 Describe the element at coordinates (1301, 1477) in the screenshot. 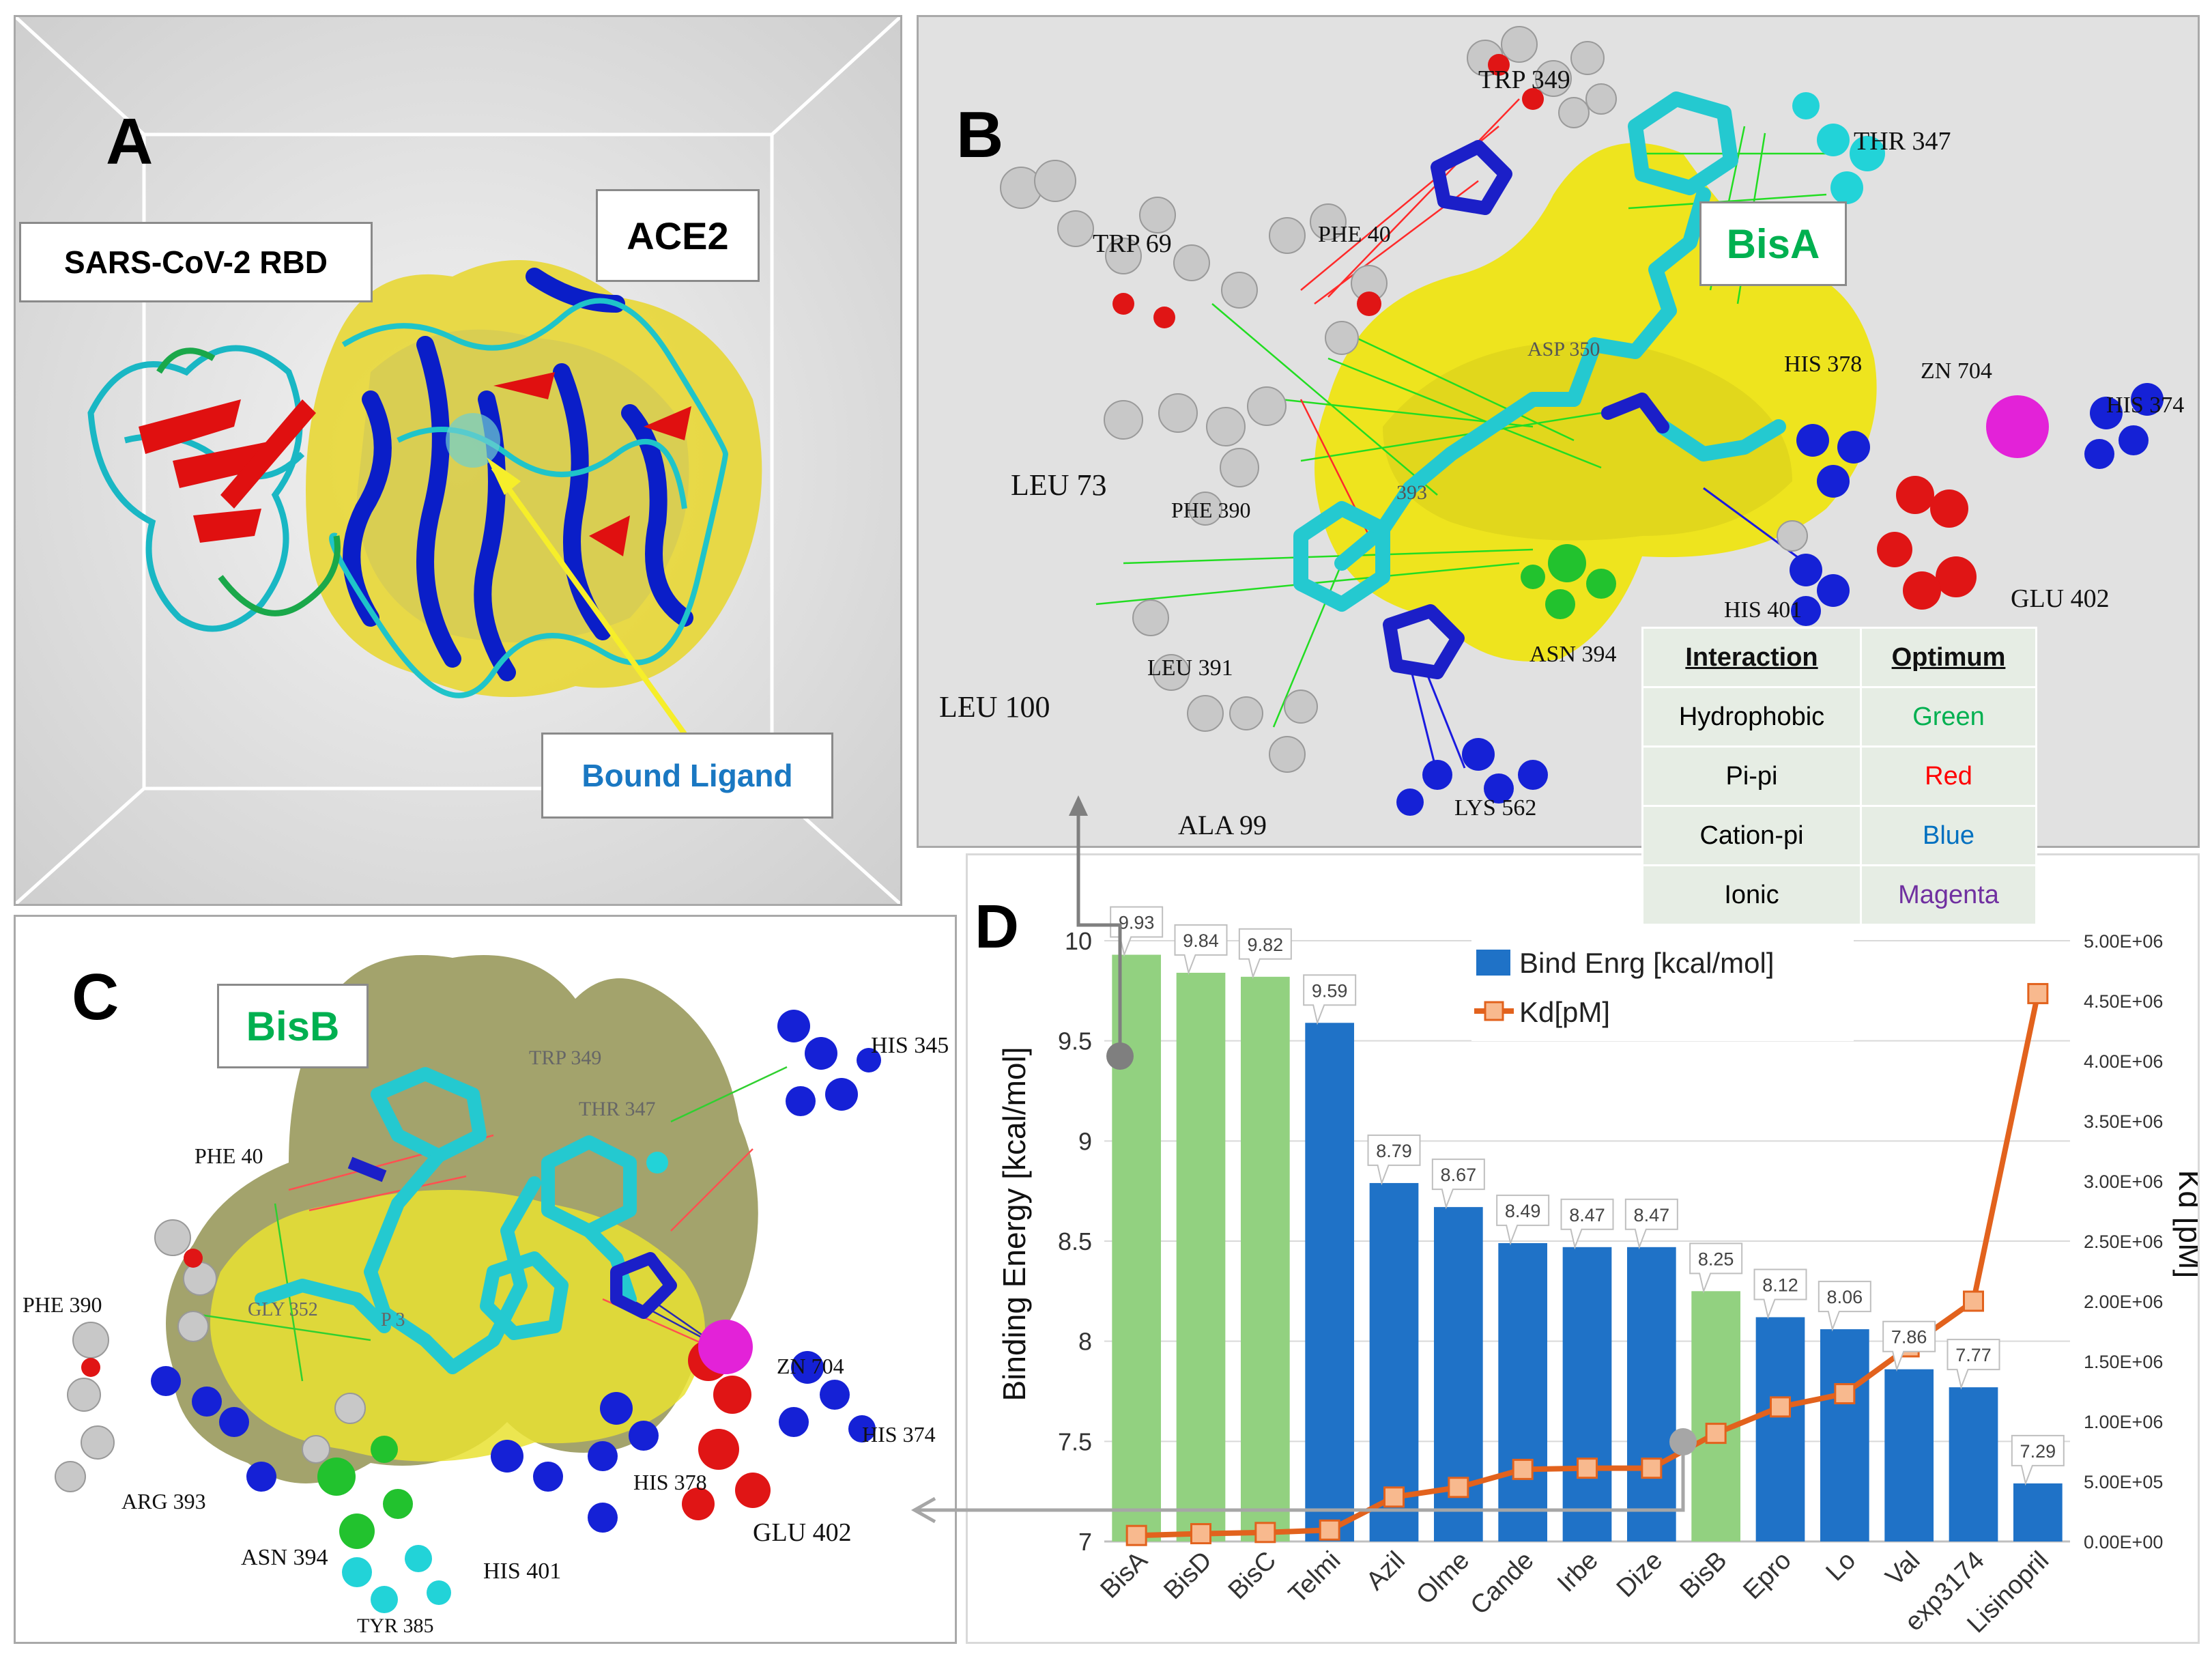

I see `arrow-to-panel-c` at that location.